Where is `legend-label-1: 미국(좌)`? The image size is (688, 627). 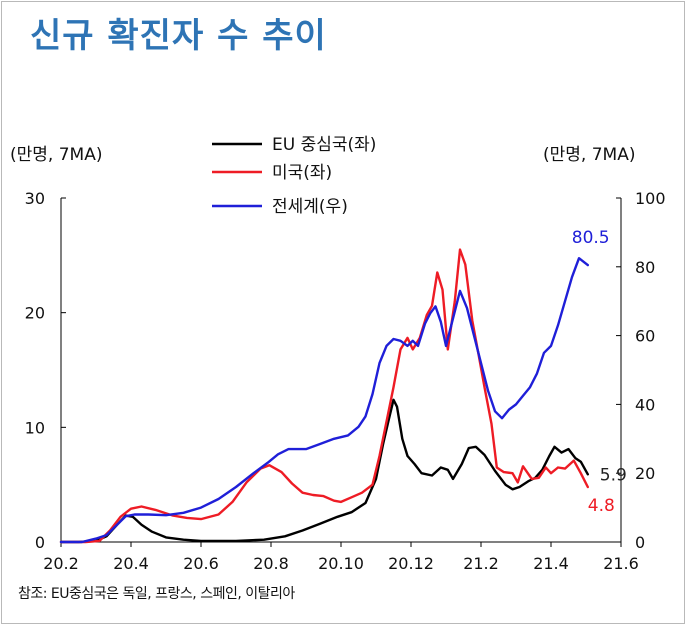
legend-label-1: 미국(좌) is located at coordinates (302, 173).